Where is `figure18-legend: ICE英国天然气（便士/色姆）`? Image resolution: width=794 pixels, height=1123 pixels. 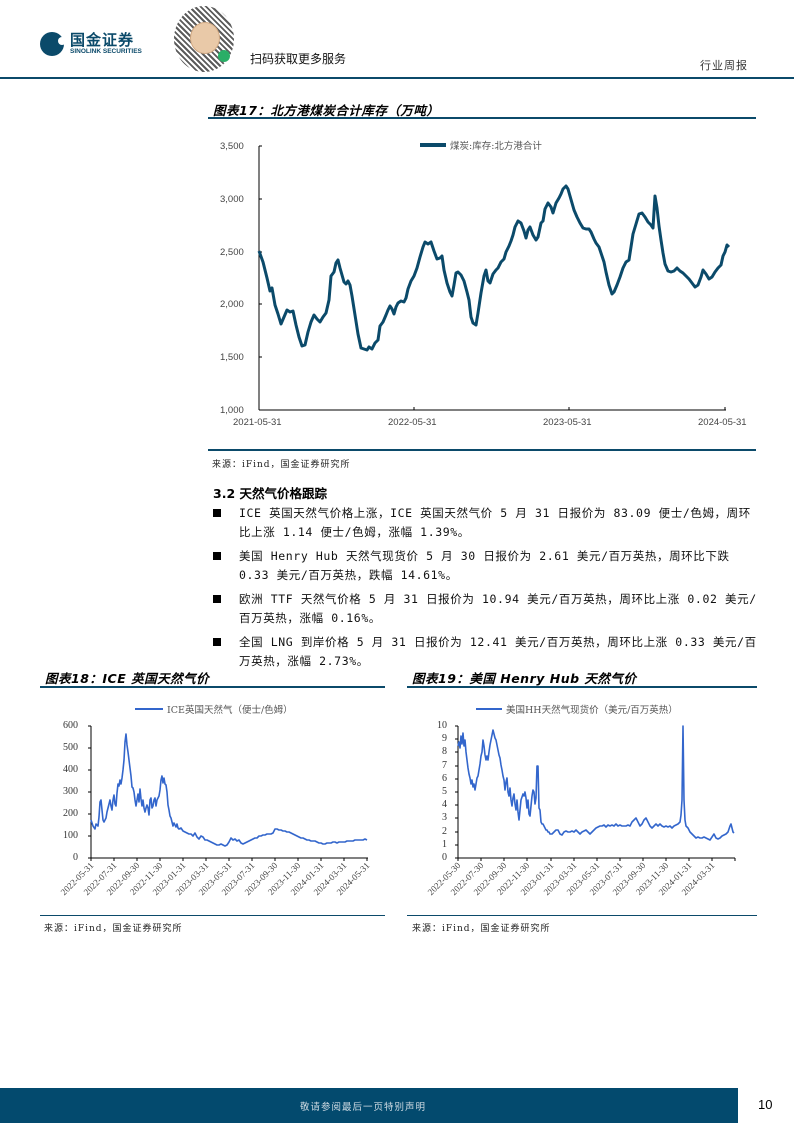
figure18-legend: ICE英国天然气（便士/色姆） is located at coordinates (214, 709).